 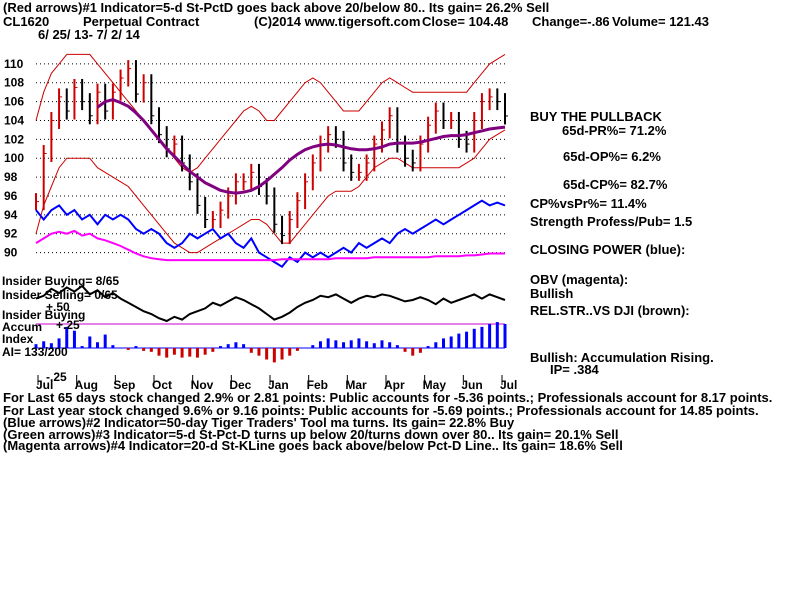 I want to click on y-tick-label: 94, so click(x=11, y=215).